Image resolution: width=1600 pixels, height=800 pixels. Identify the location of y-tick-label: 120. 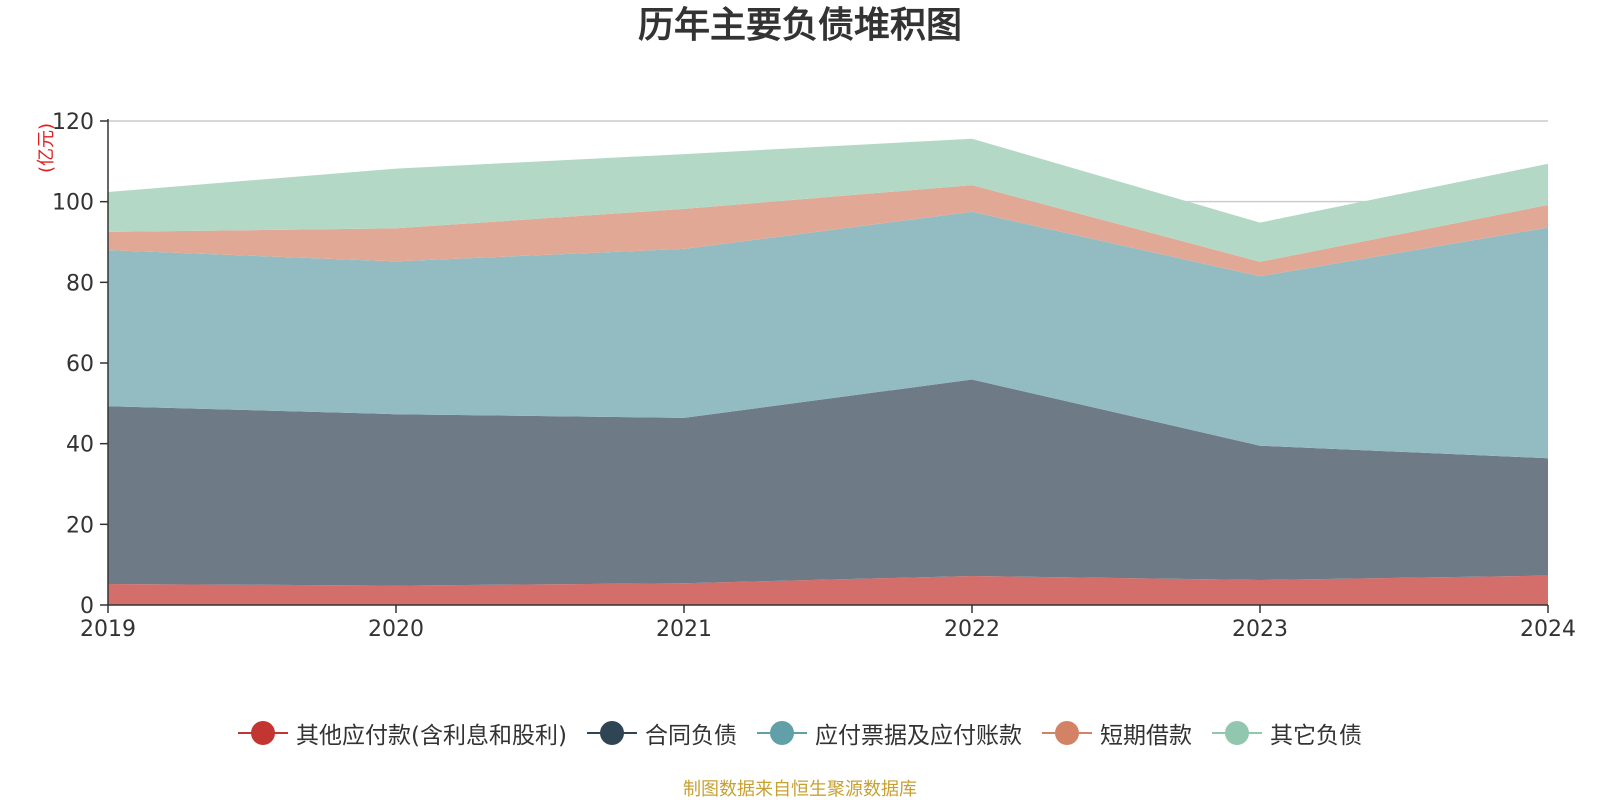
(73, 122).